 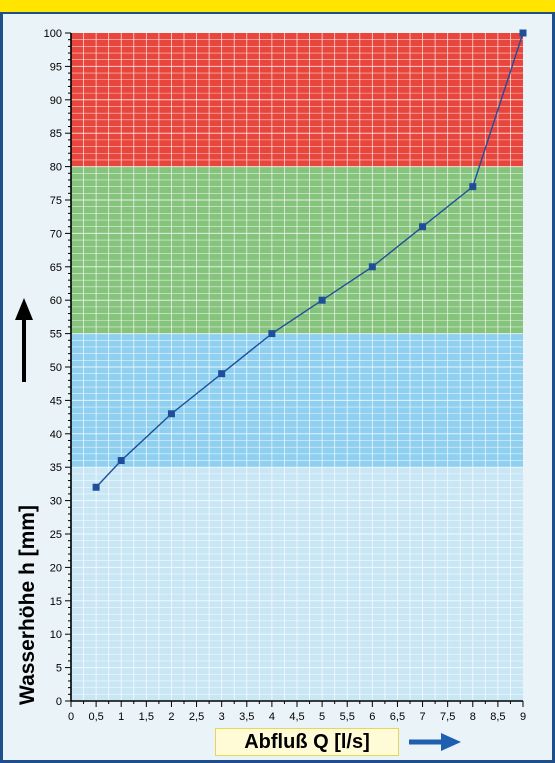 I want to click on x-tick-label: 3,5, so click(x=246, y=717).